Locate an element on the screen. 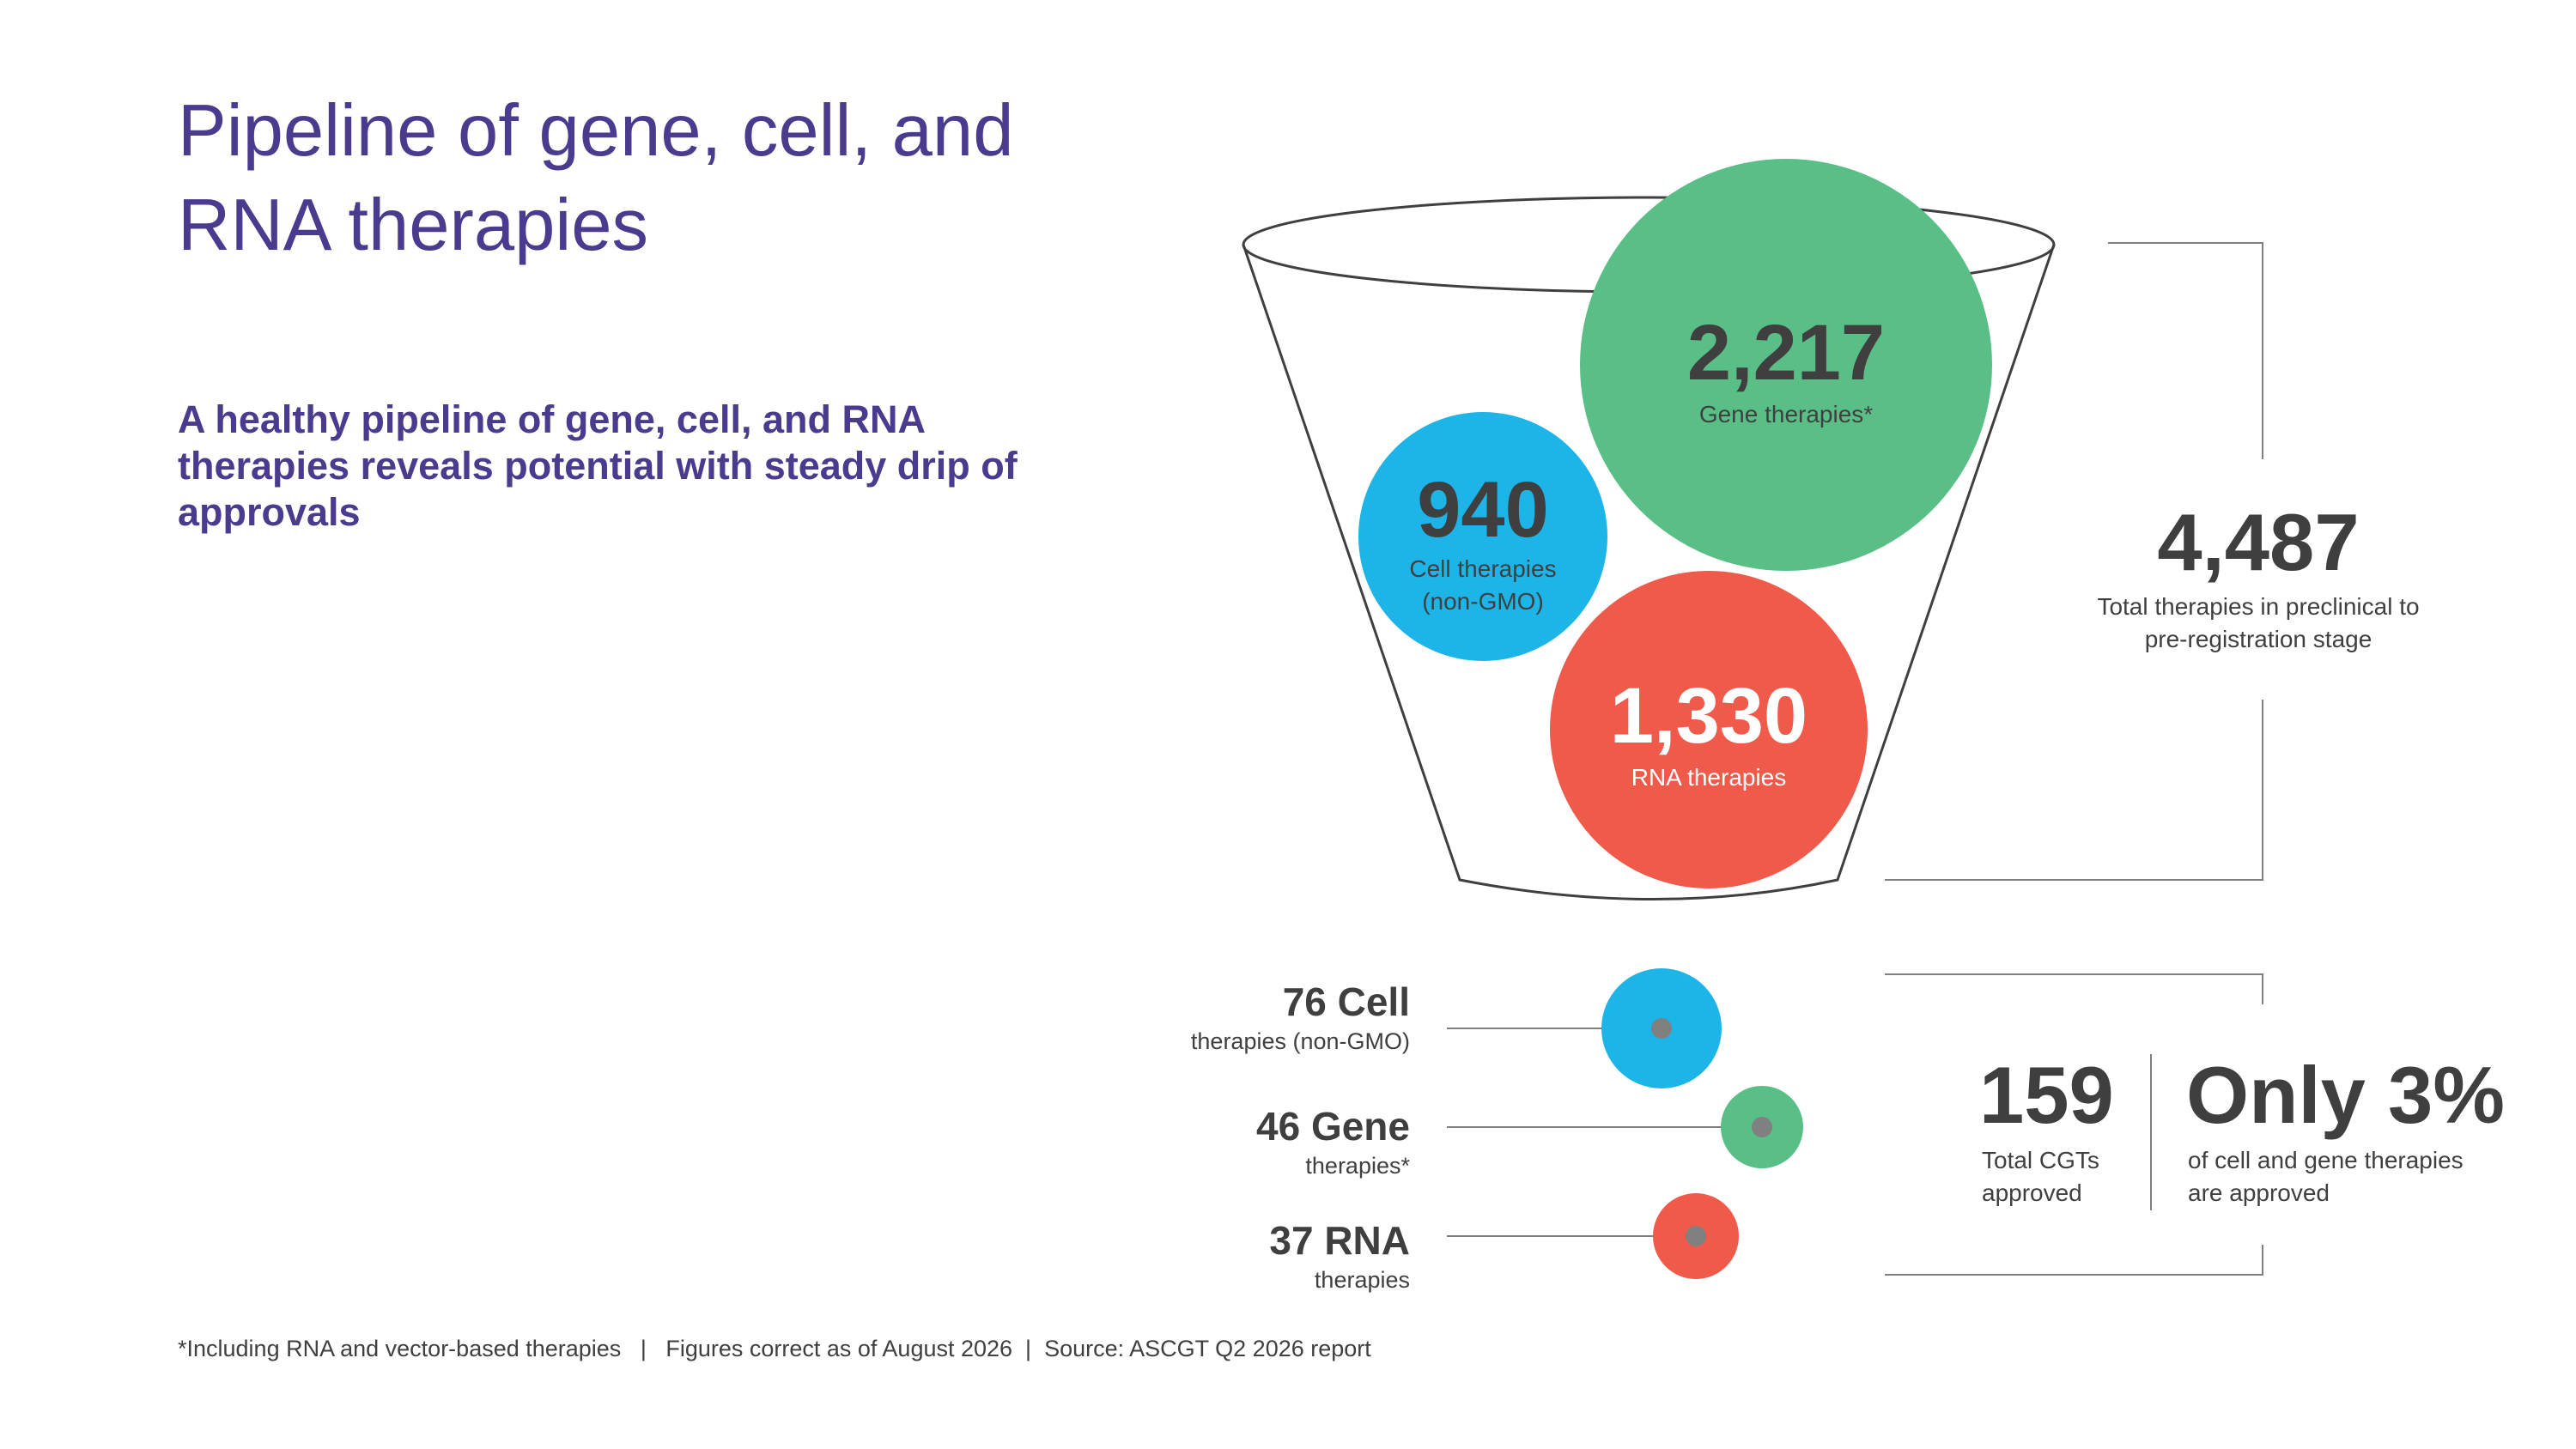 The image size is (2576, 1449). gene-approved-dot is located at coordinates (1762, 1127).